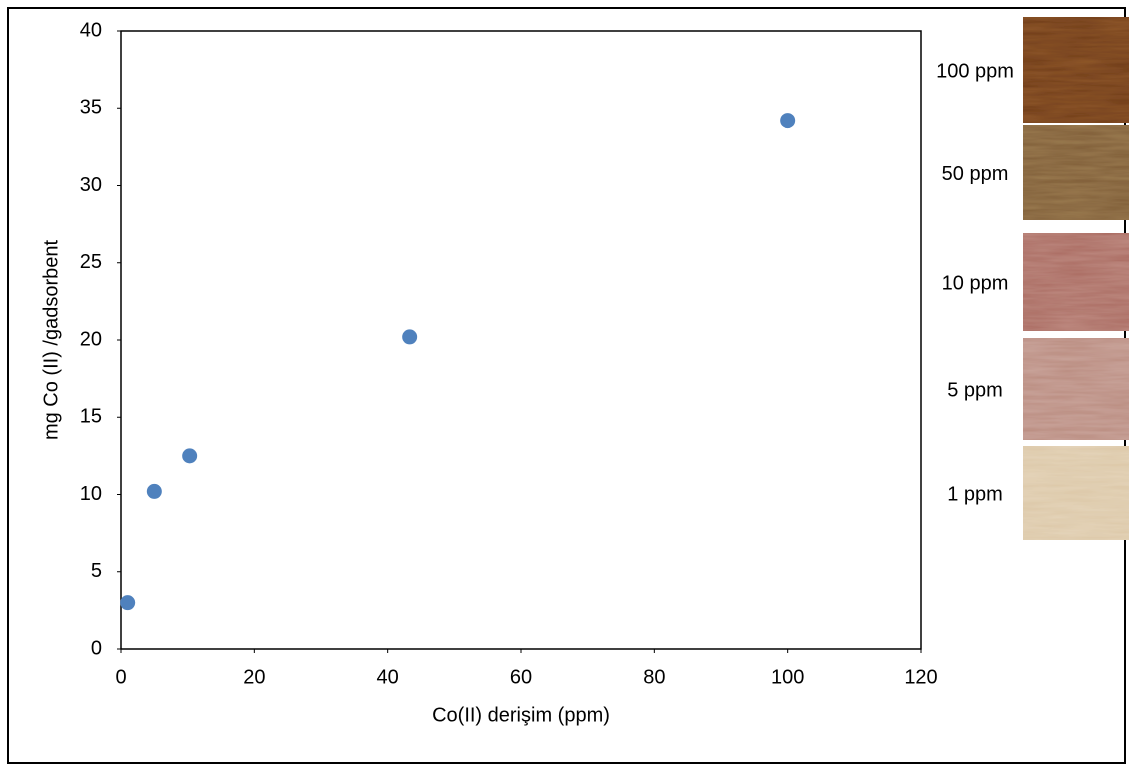 This screenshot has height=774, width=1134. I want to click on x-tick-label: 120, so click(920, 677).